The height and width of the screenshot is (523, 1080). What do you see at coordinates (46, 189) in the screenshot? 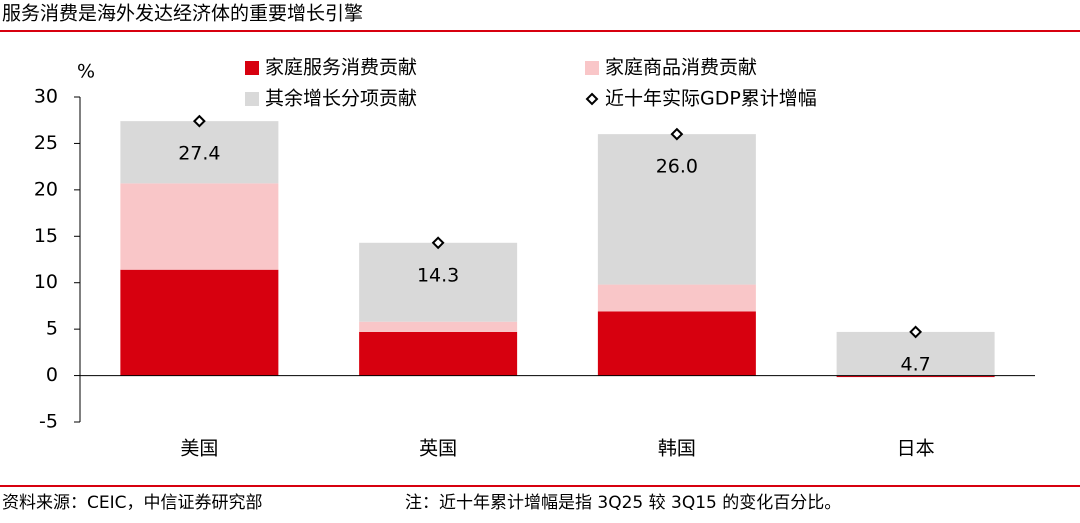
I see `y-tick-label: 20` at bounding box center [46, 189].